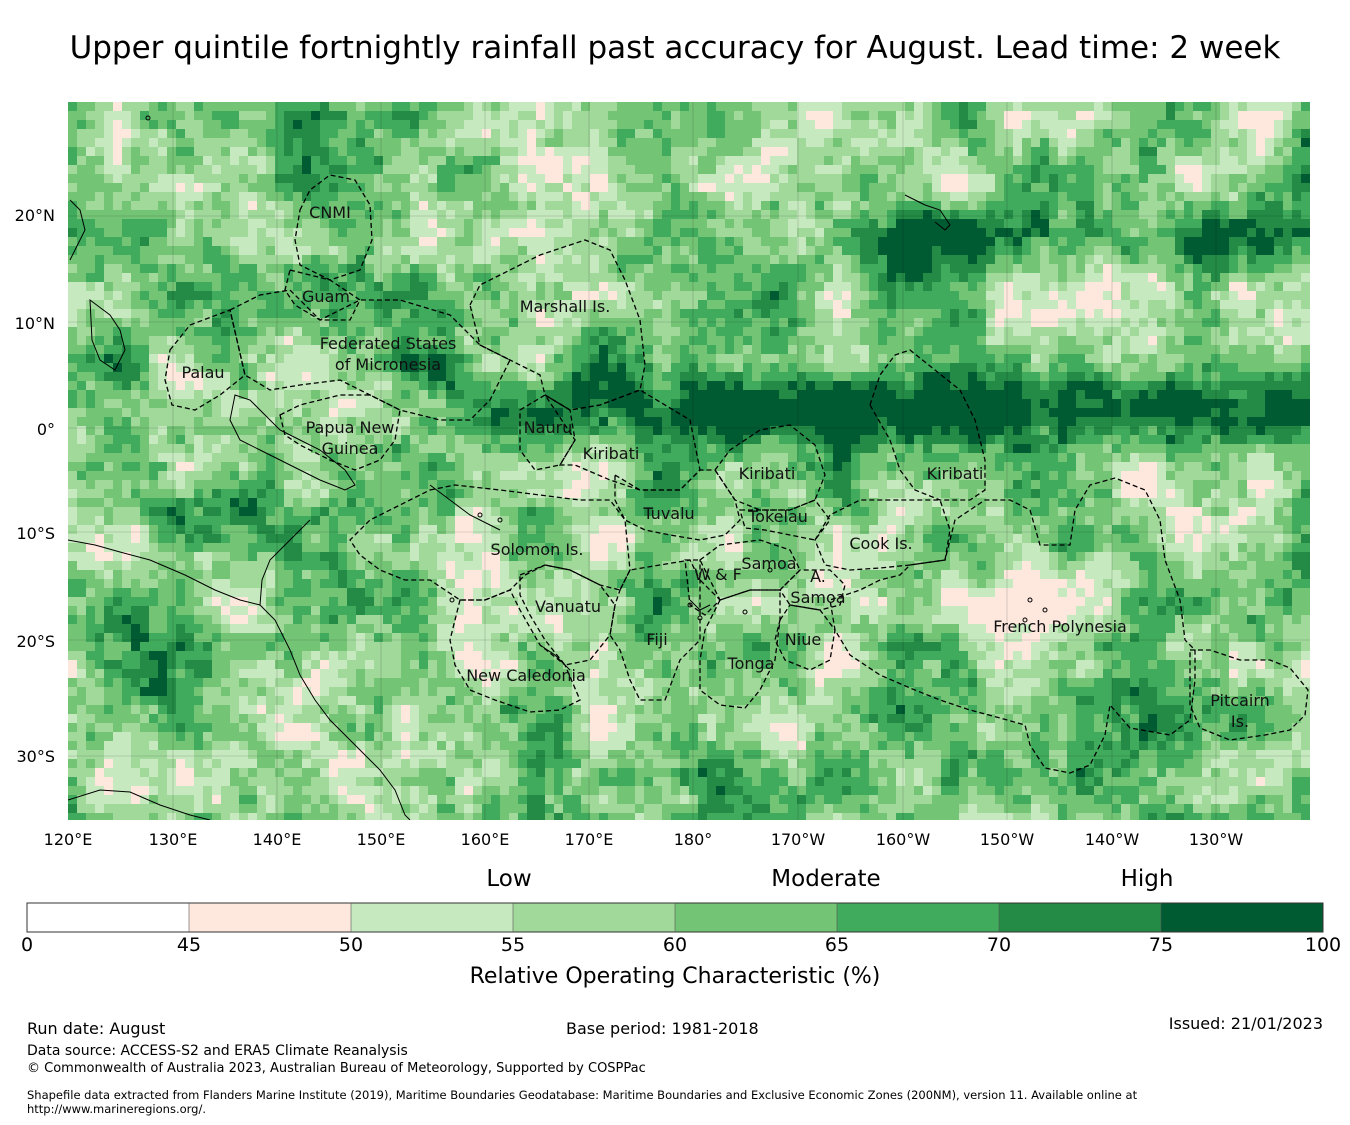 This screenshot has height=1125, width=1350. What do you see at coordinates (1060, 626) in the screenshot?
I see `region-label: French Polynesia` at bounding box center [1060, 626].